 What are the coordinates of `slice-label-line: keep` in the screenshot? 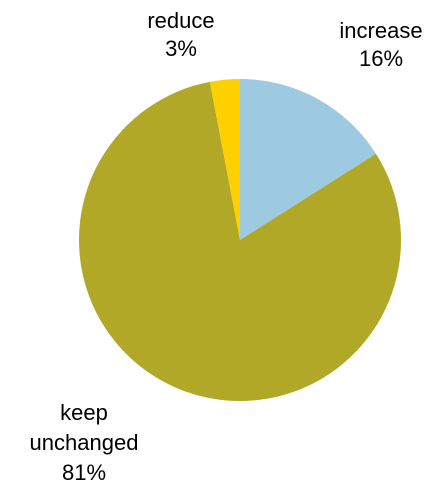 It's located at (84, 412).